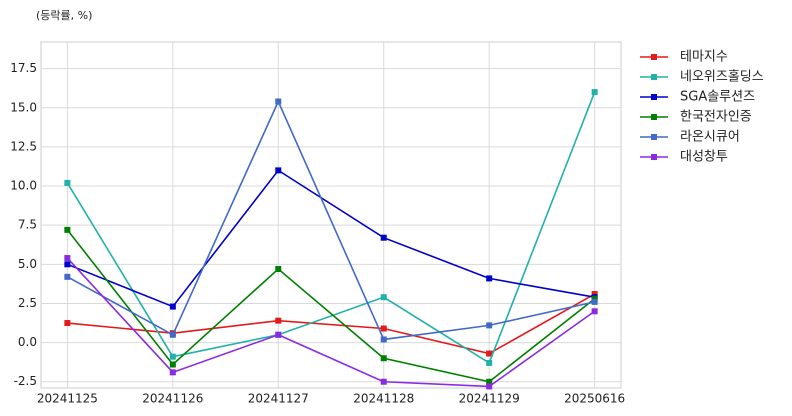  What do you see at coordinates (23, 186) in the screenshot?
I see `y-tick-label: 10.0` at bounding box center [23, 186].